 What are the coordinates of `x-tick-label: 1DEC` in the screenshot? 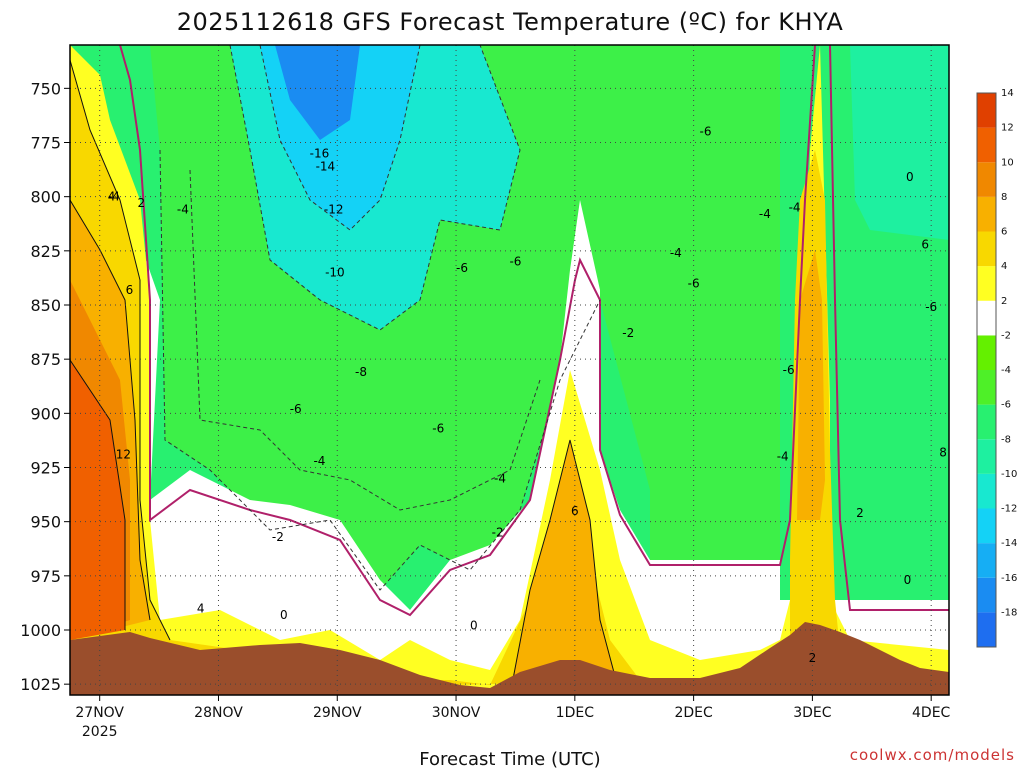 It's located at (575, 713).